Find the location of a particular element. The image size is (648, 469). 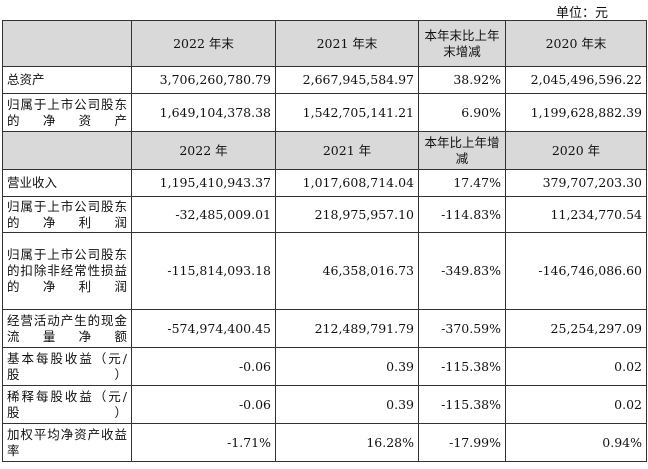

row-label: 归属于上市公司股东的净资产 is located at coordinates (67, 112).